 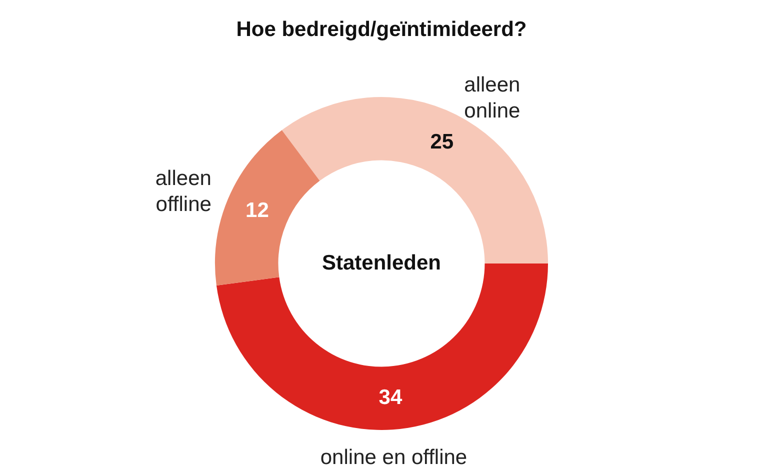 I want to click on data-label: 34, so click(x=390, y=397).